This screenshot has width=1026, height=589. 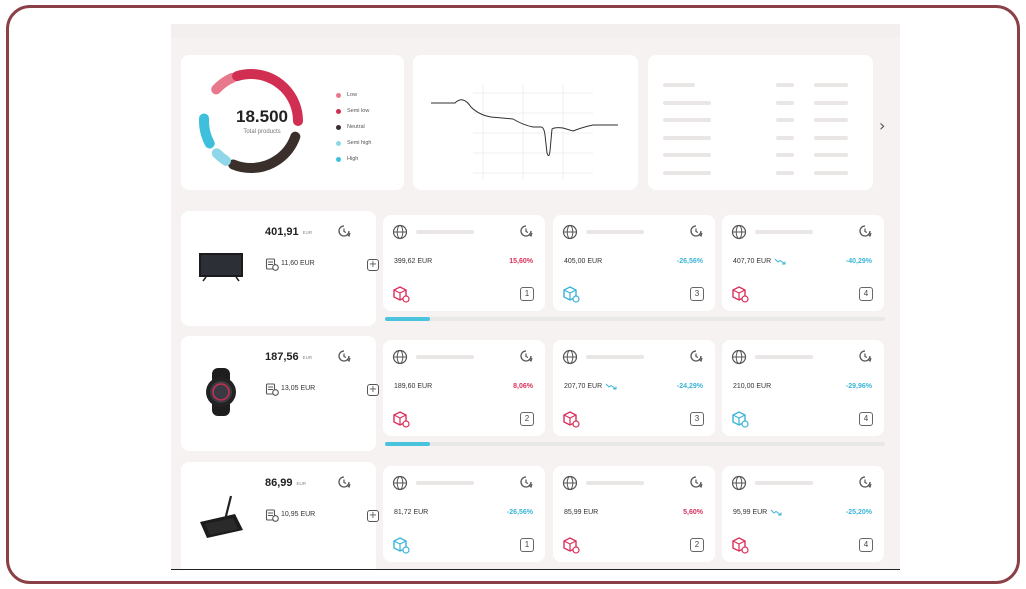 I want to click on offer-price: 405,00 EUR, so click(x=583, y=261).